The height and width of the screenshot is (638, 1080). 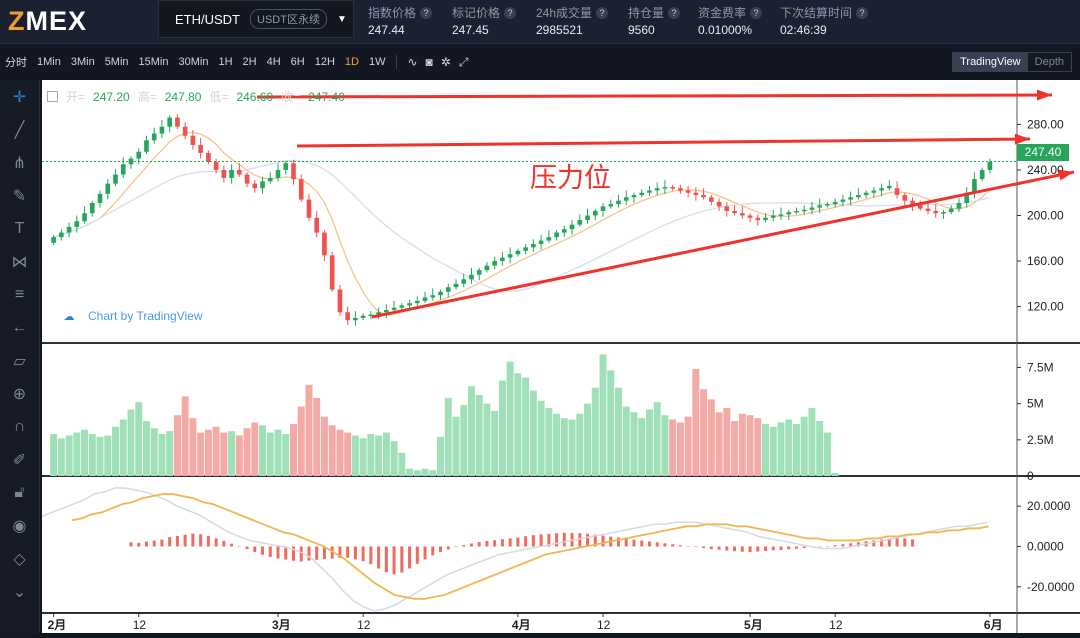 I want to click on collapse-icon: ⌄, so click(x=19, y=591).